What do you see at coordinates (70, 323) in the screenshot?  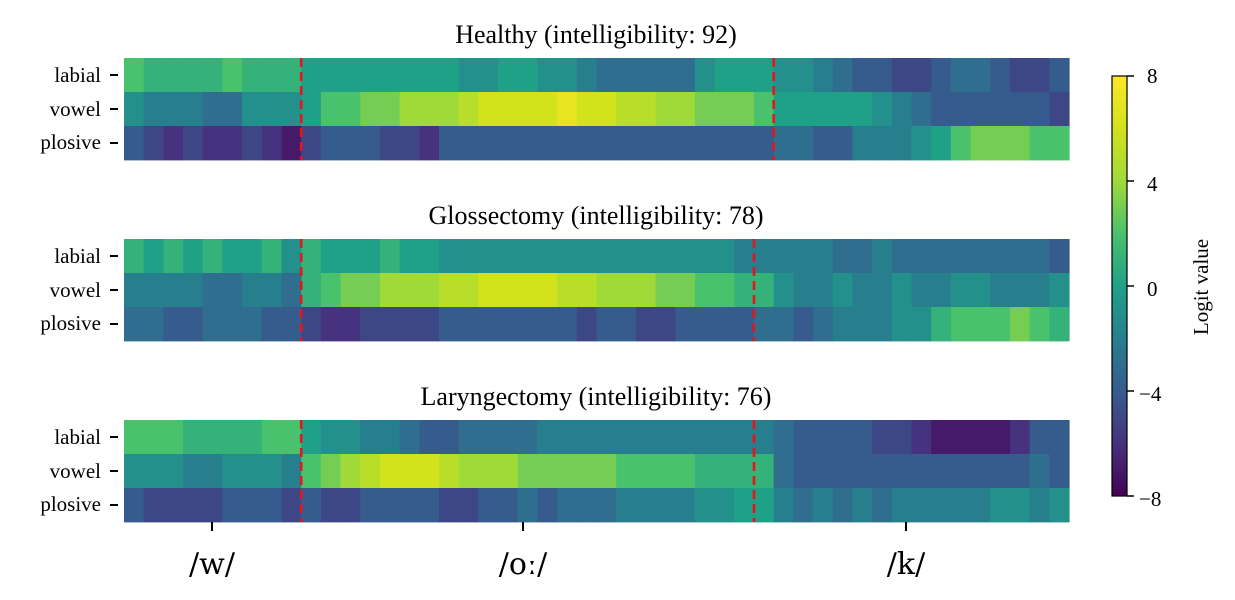 I see `row-label-plosive: plosive` at bounding box center [70, 323].